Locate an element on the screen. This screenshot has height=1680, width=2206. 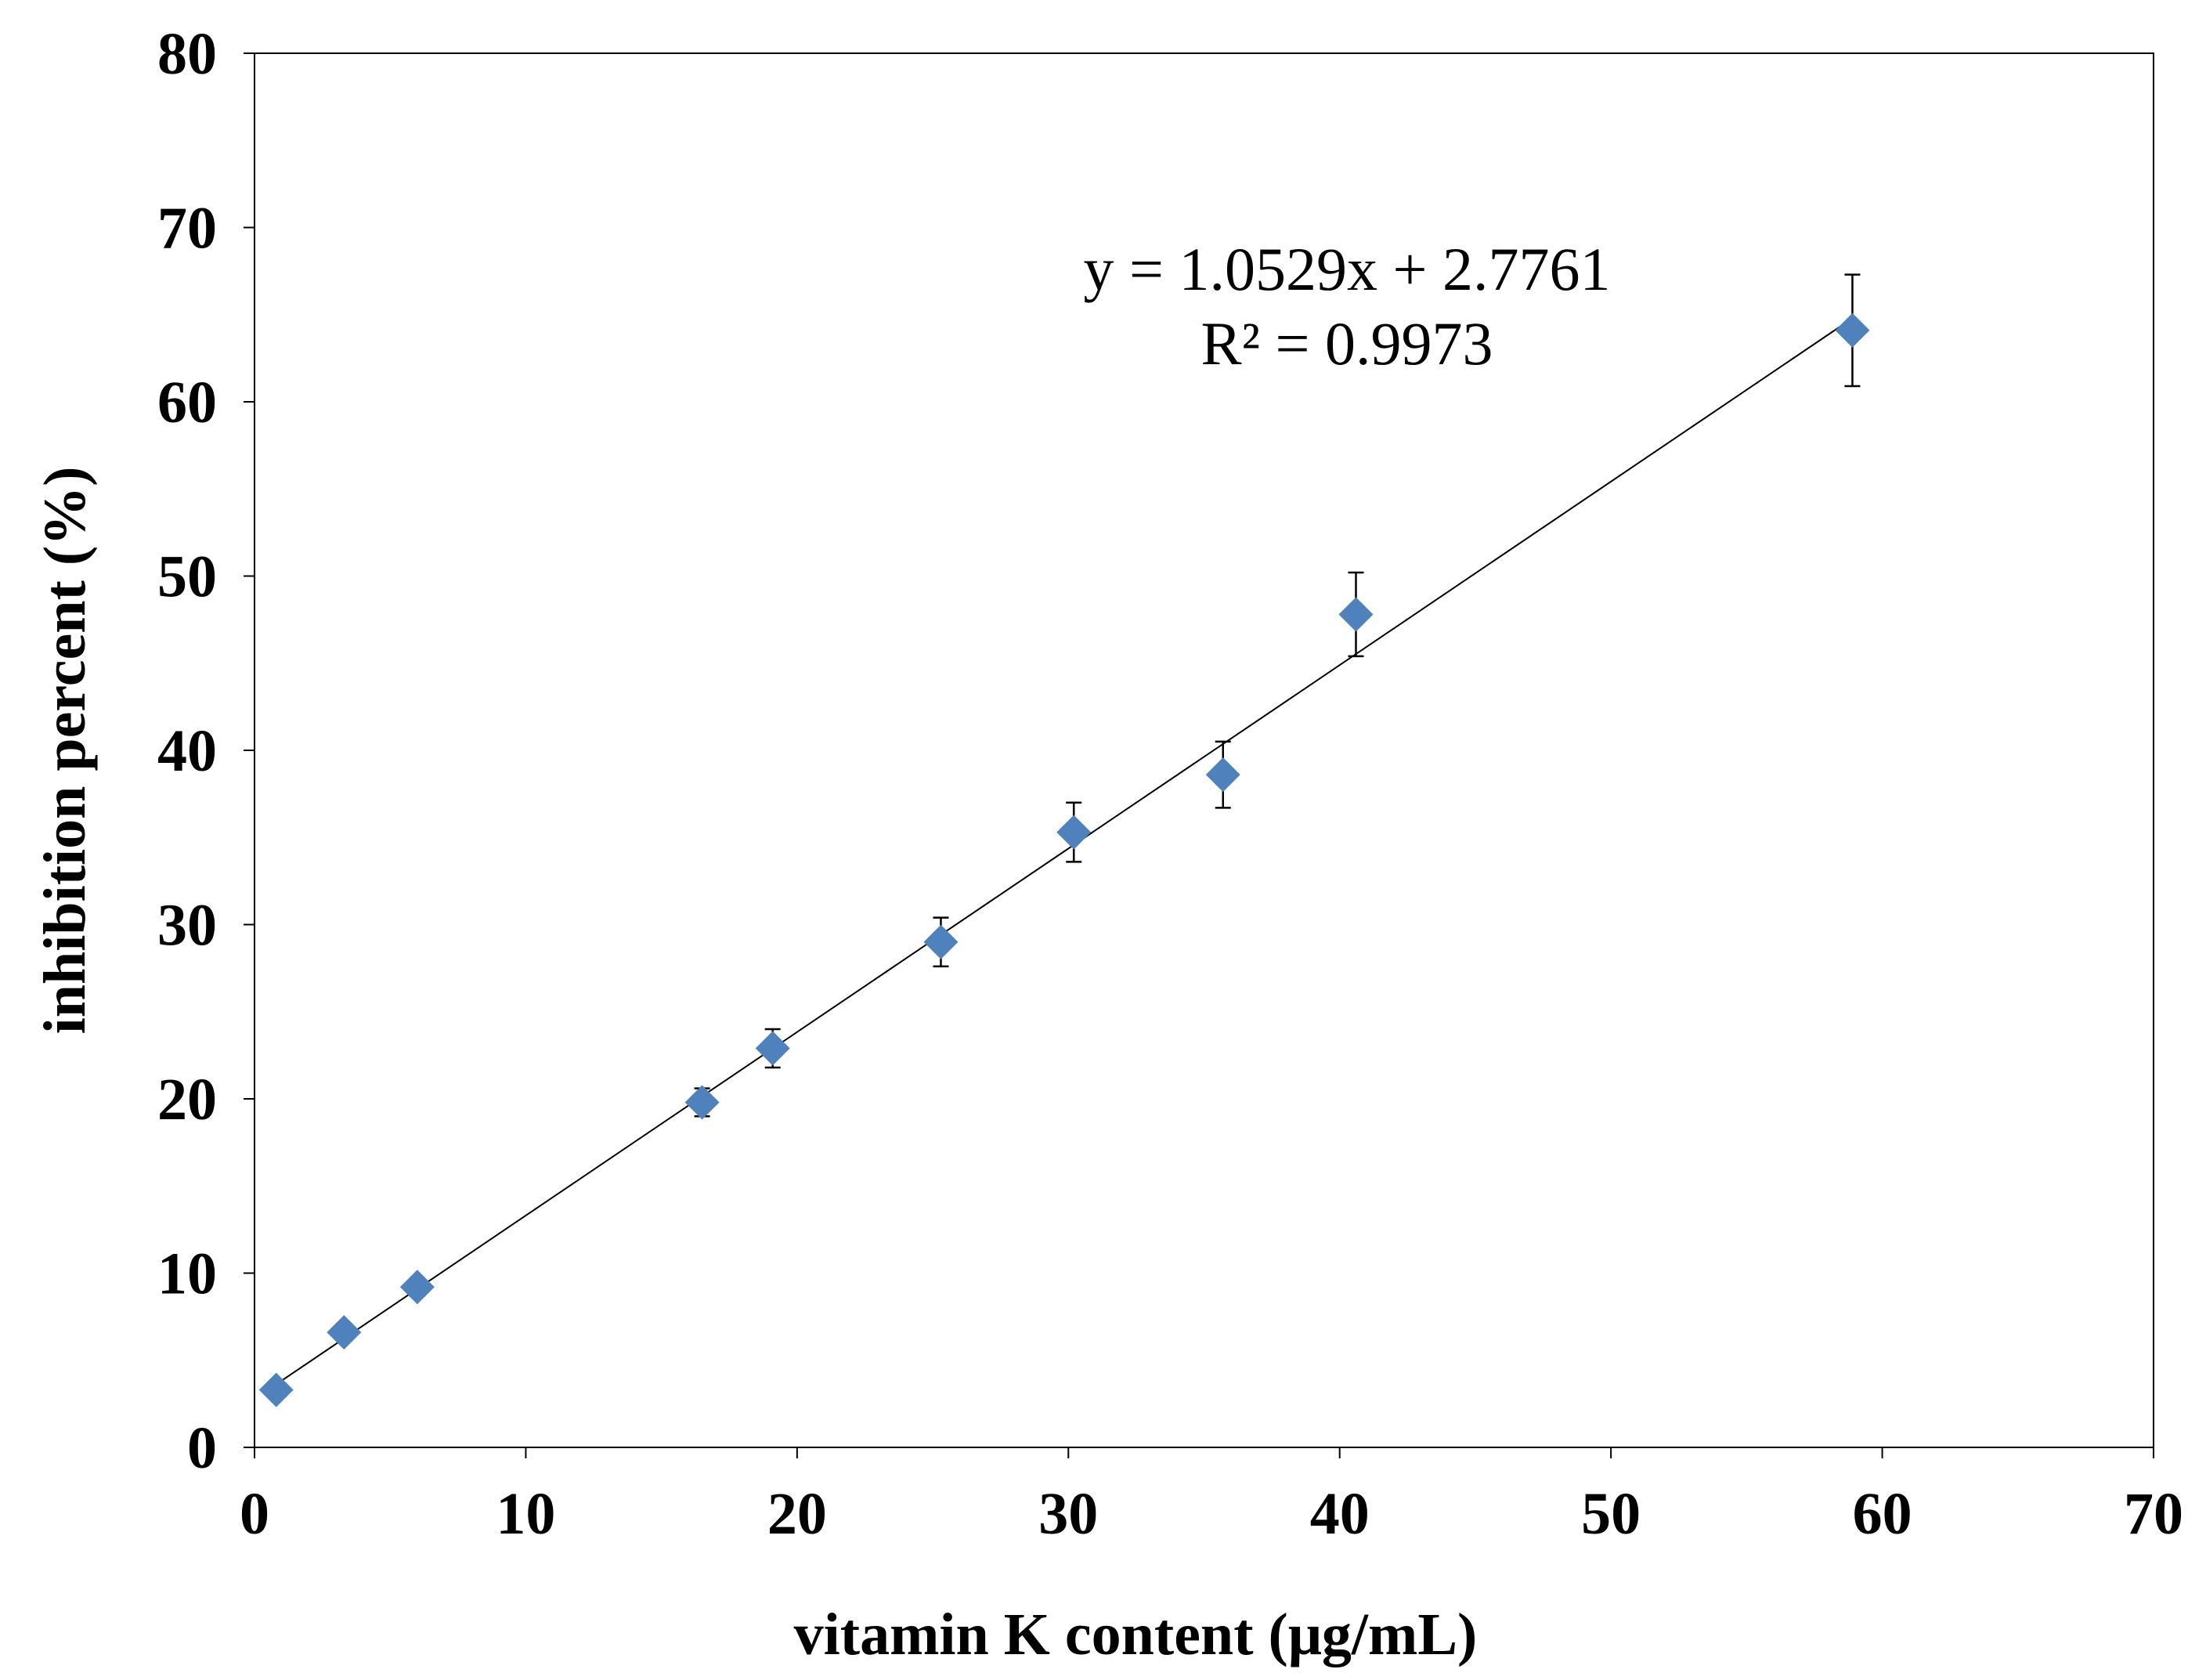
x-tick-label: 40 is located at coordinates (1340, 1514).